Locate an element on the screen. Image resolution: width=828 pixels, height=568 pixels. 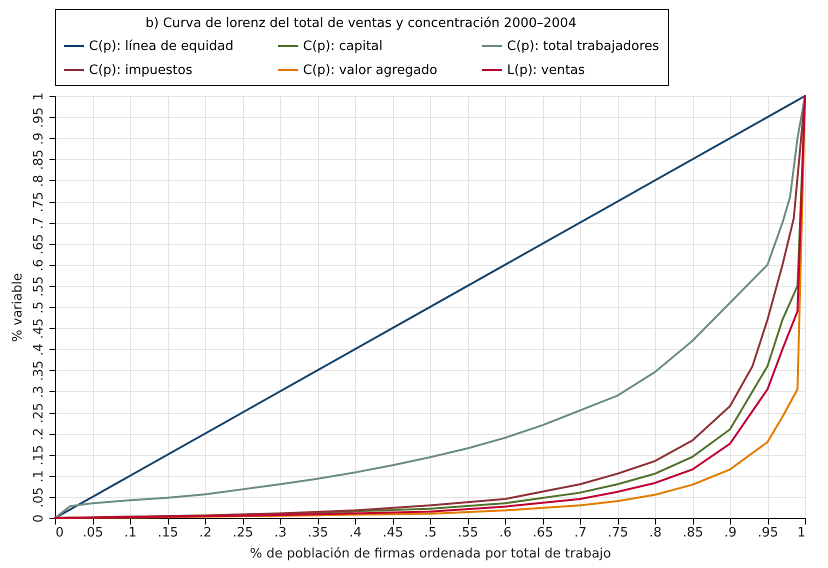
x-tick-label: .55 is located at coordinates (468, 533).